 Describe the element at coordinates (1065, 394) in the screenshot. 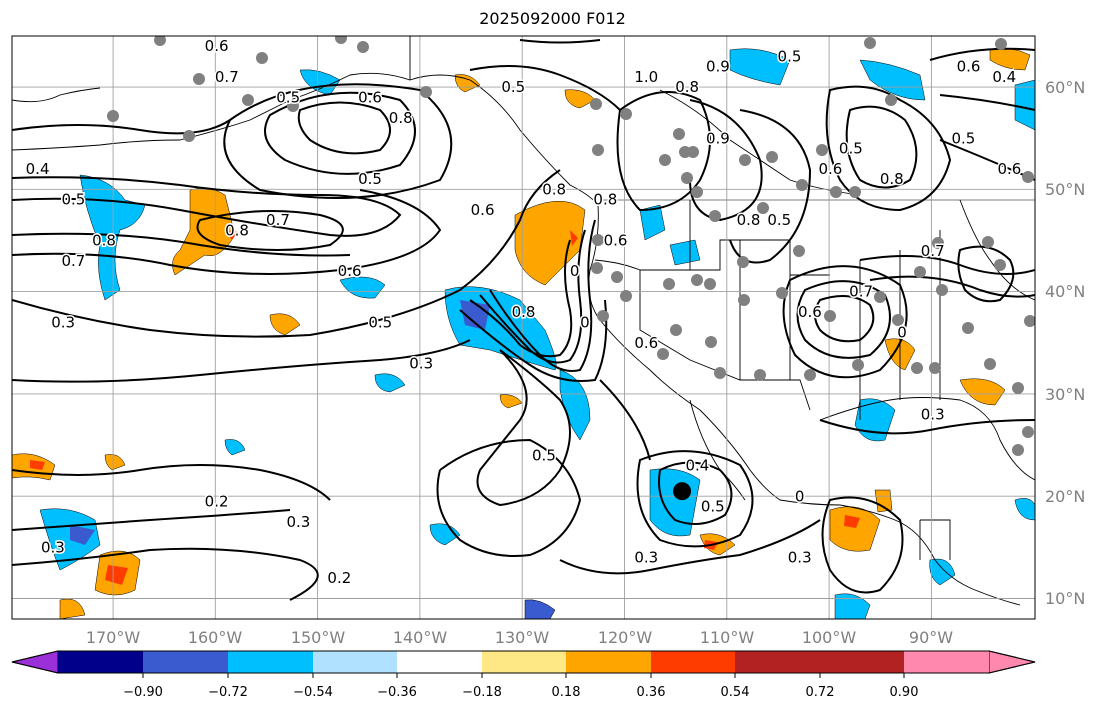

I see `lat-label: 30°N` at that location.